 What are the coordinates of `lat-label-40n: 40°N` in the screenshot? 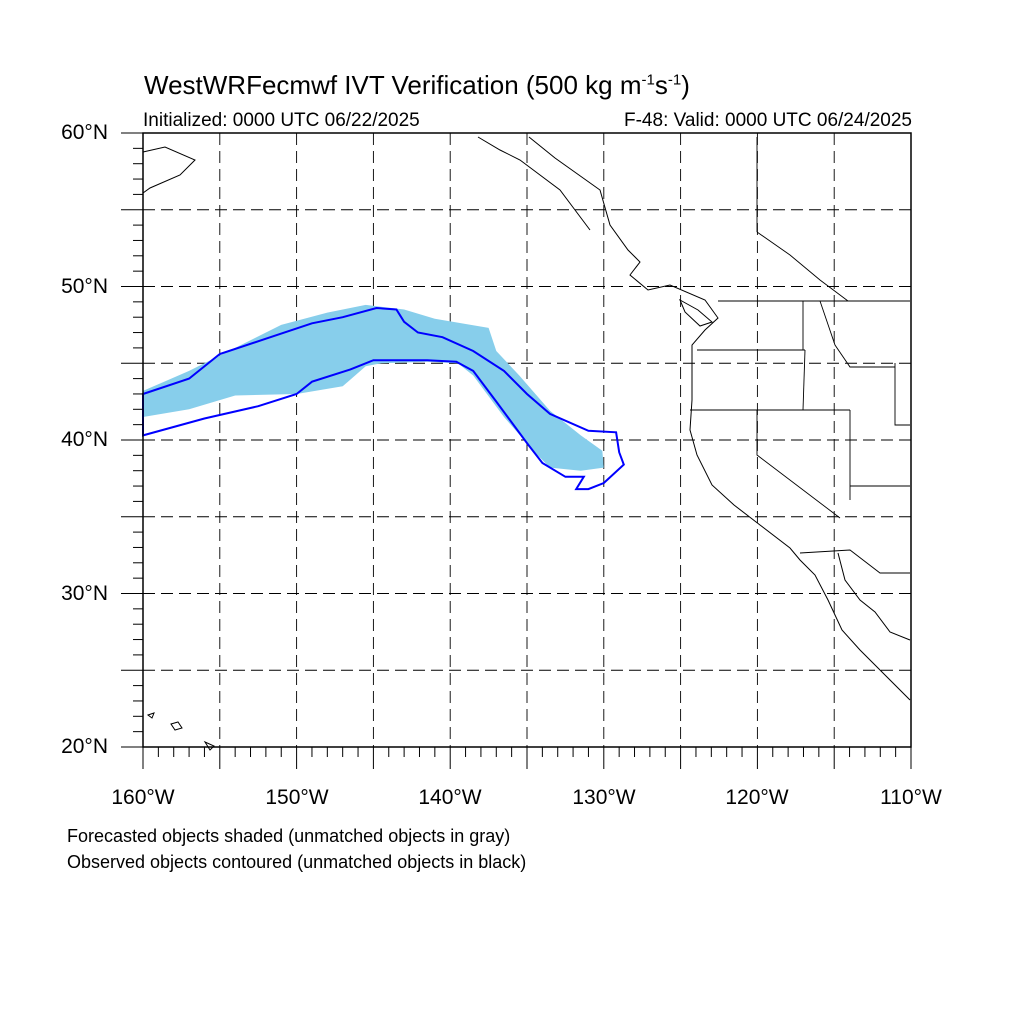 It's located at (84, 439).